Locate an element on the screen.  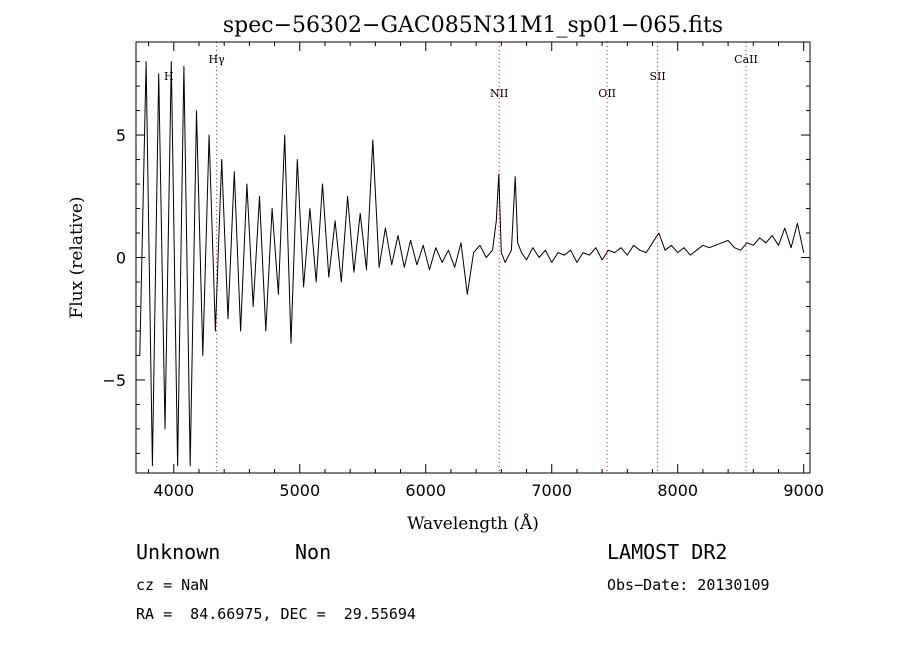
y-axis-label: Flux (relative) is located at coordinates (77, 257).